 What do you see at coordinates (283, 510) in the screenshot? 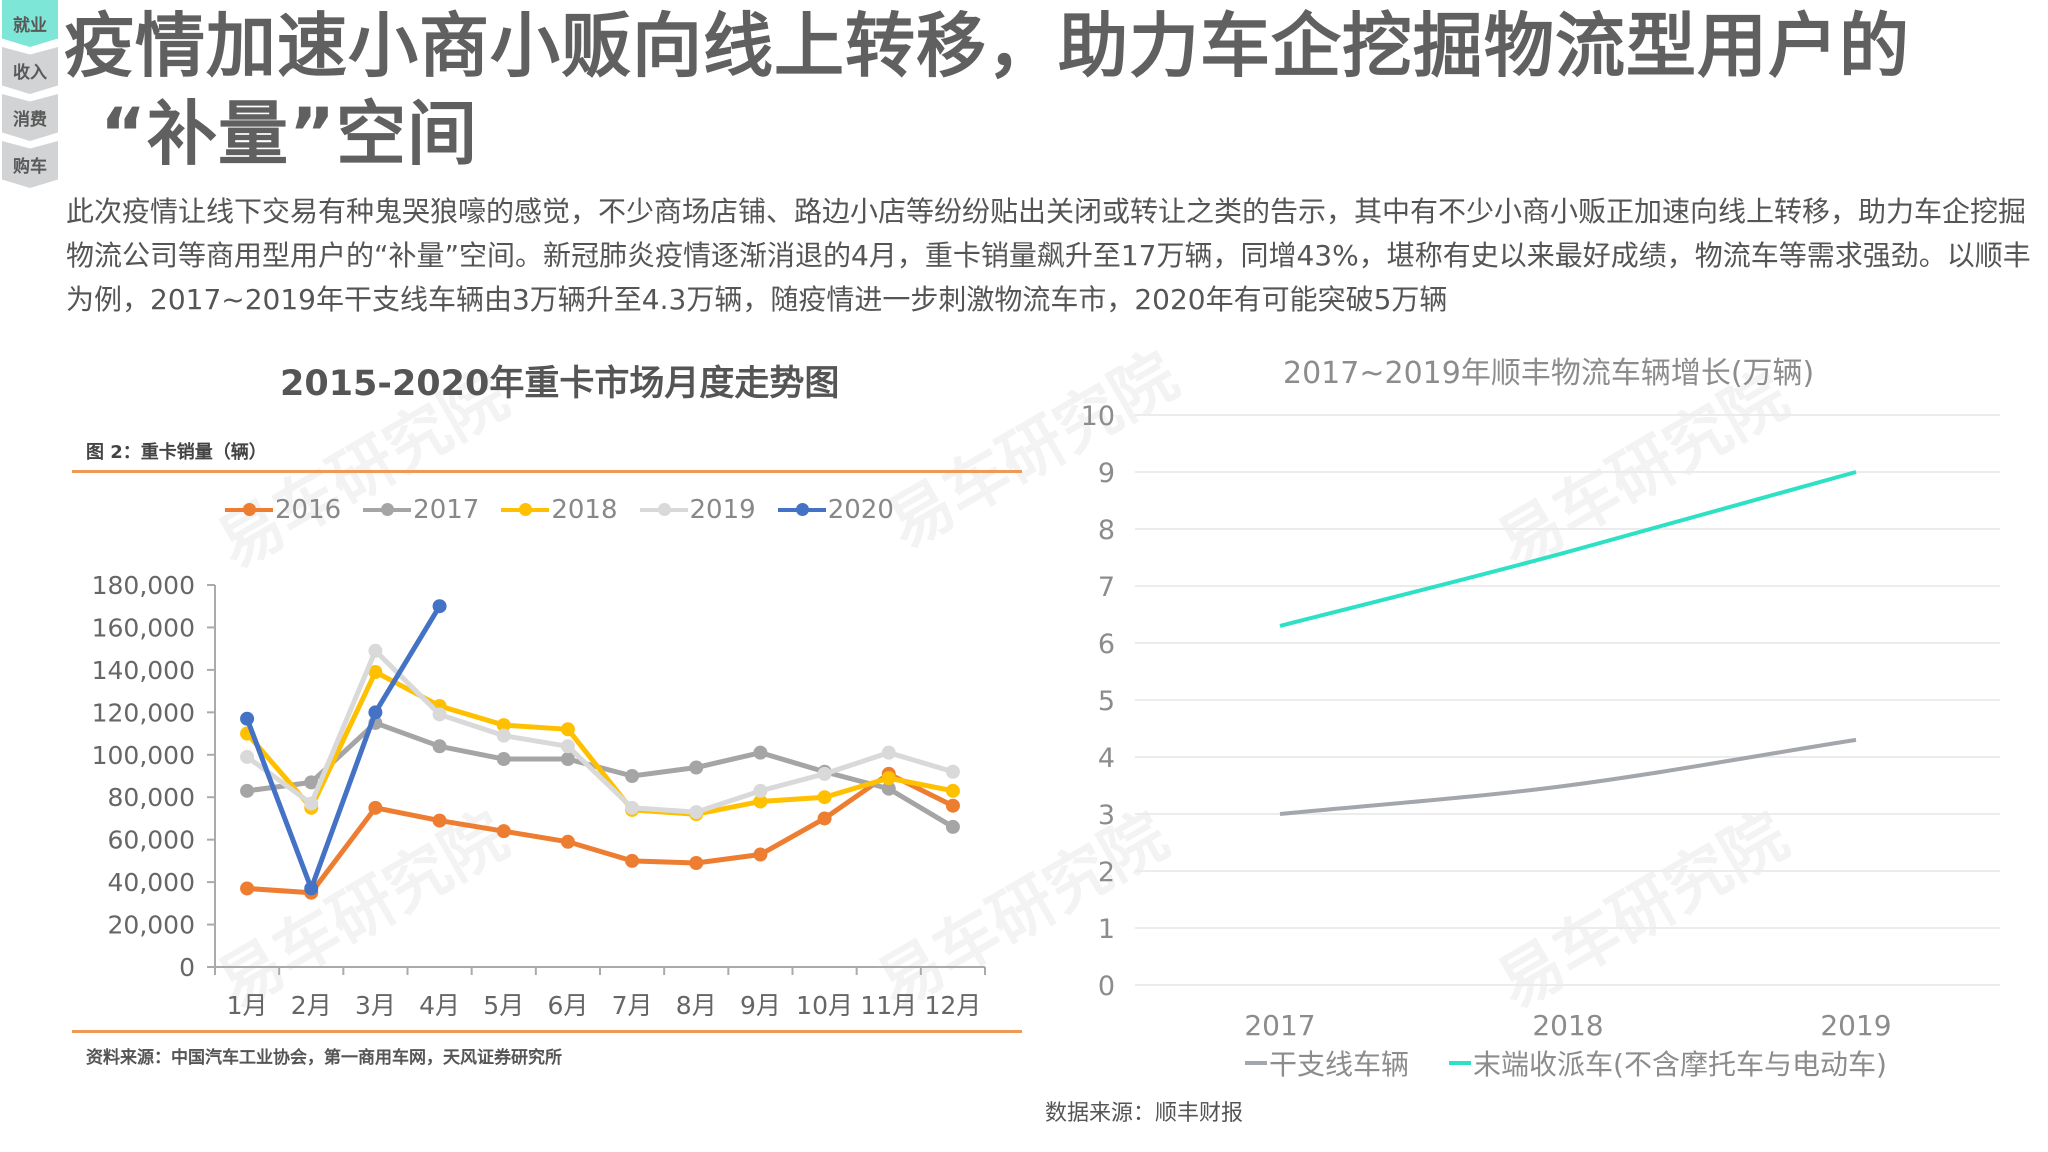
I see `legend-item-2016: 2016` at bounding box center [283, 510].